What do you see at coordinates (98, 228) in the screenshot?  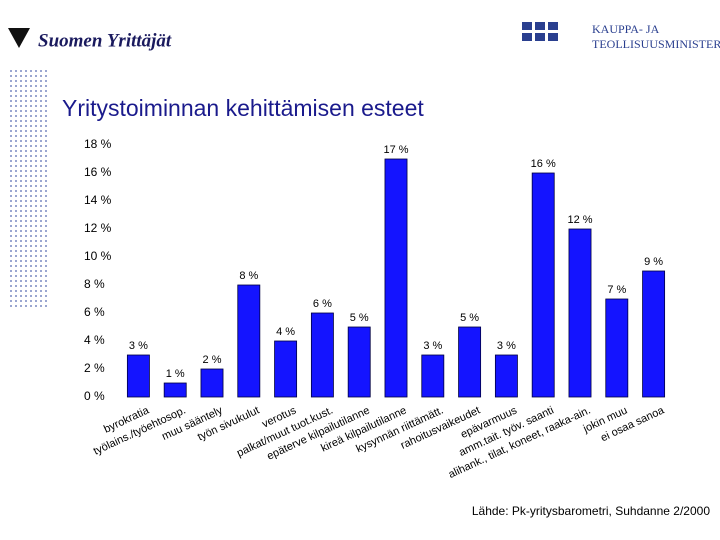 I see `y-tick-label: 12 %` at bounding box center [98, 228].